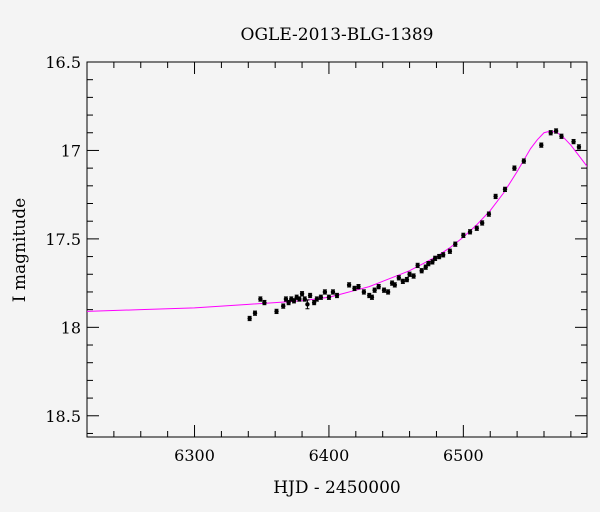 The height and width of the screenshot is (512, 600). What do you see at coordinates (337, 35) in the screenshot?
I see `chart-title: OGLE-2013-BLG-1389` at bounding box center [337, 35].